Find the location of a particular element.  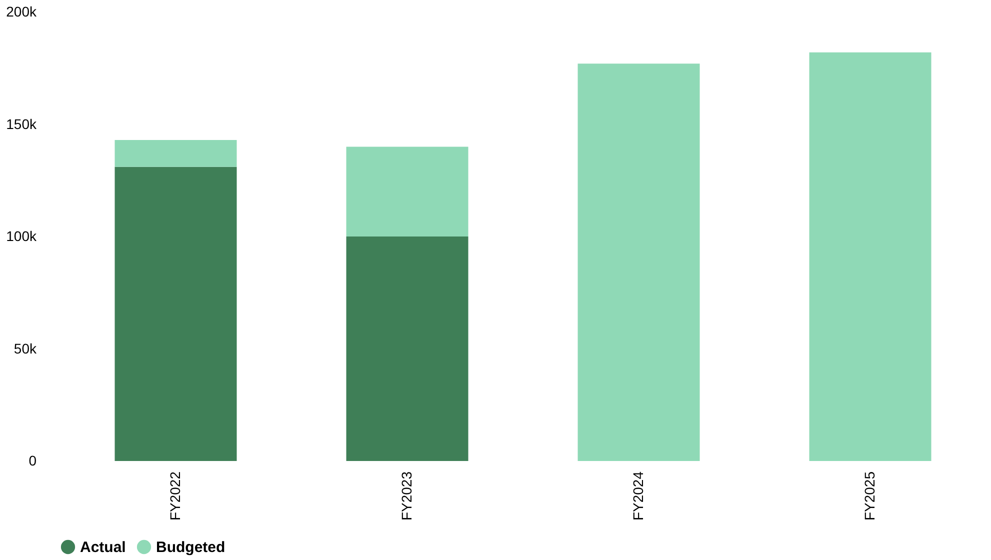

y-tick-label: 0 is located at coordinates (32, 460).